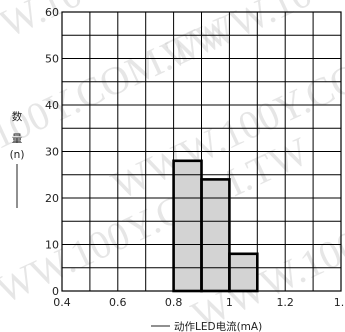 The height and width of the screenshot is (332, 345). I want to click on y-tick-label: 10, so click(52, 245).